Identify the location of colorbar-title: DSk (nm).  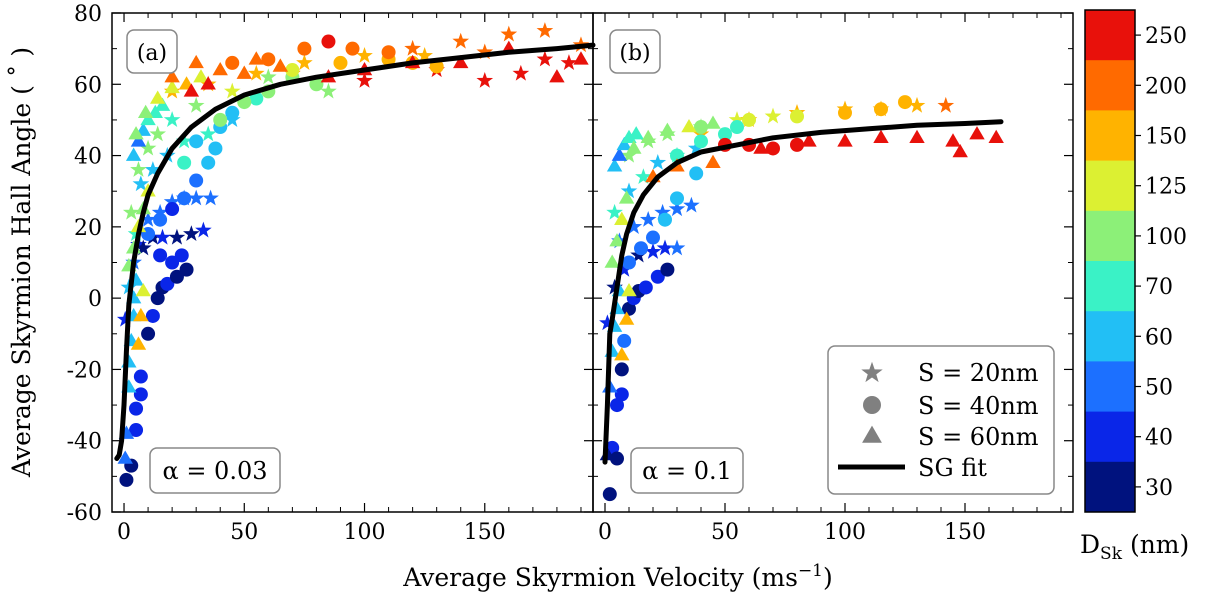
(1134, 547).